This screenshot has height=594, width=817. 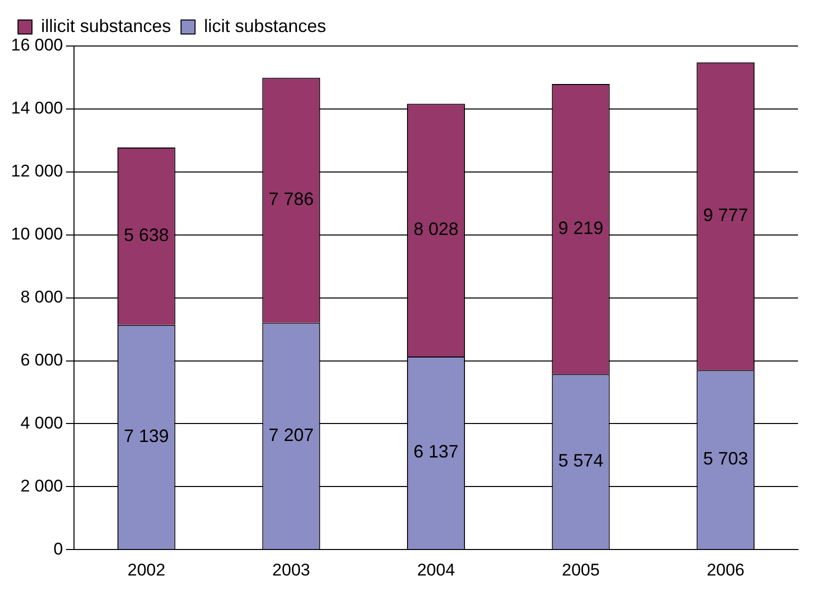 What do you see at coordinates (36, 45) in the screenshot?
I see `y-tick-label: 16 000` at bounding box center [36, 45].